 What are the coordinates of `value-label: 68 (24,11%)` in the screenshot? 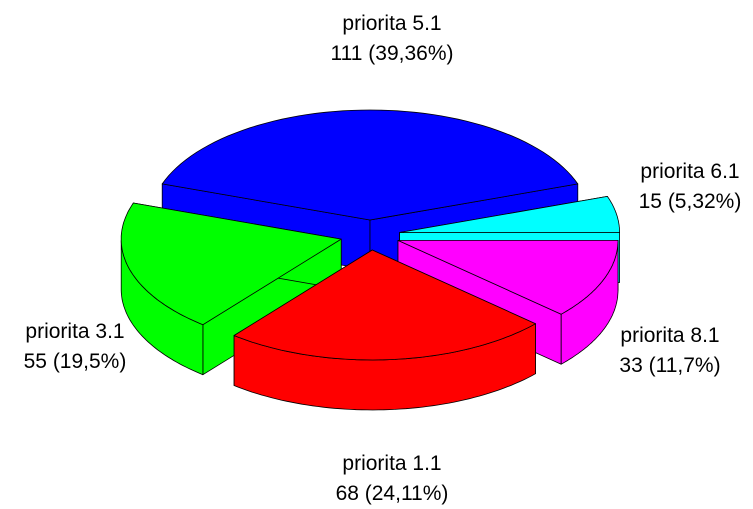 It's located at (392, 493).